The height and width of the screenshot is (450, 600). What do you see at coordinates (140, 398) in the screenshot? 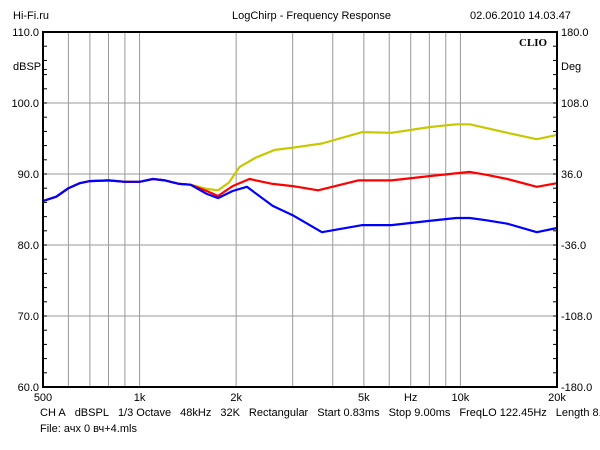
I see `x-tick-label: 1k` at bounding box center [140, 398].